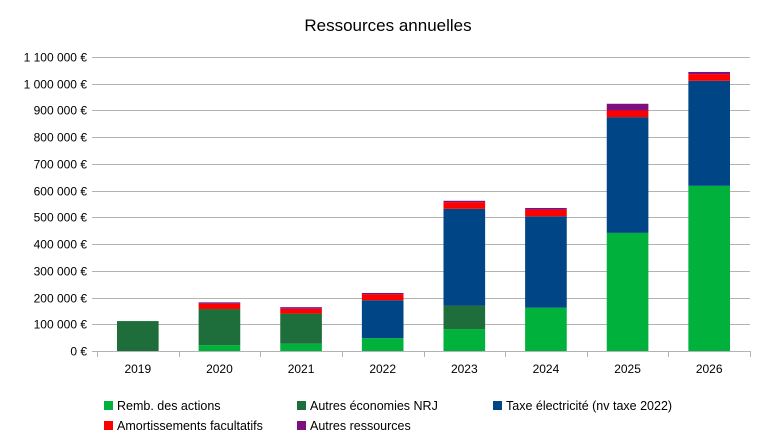 The height and width of the screenshot is (435, 759). What do you see at coordinates (382, 369) in the screenshot?
I see `x-tick-label: 2022` at bounding box center [382, 369].